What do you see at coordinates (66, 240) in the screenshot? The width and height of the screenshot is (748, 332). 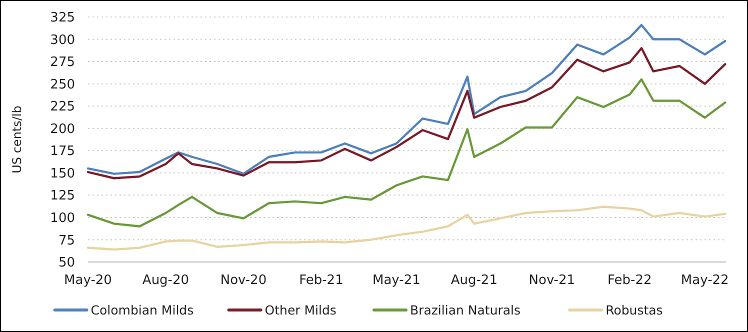 I see `y-tick-label: 75` at bounding box center [66, 240].